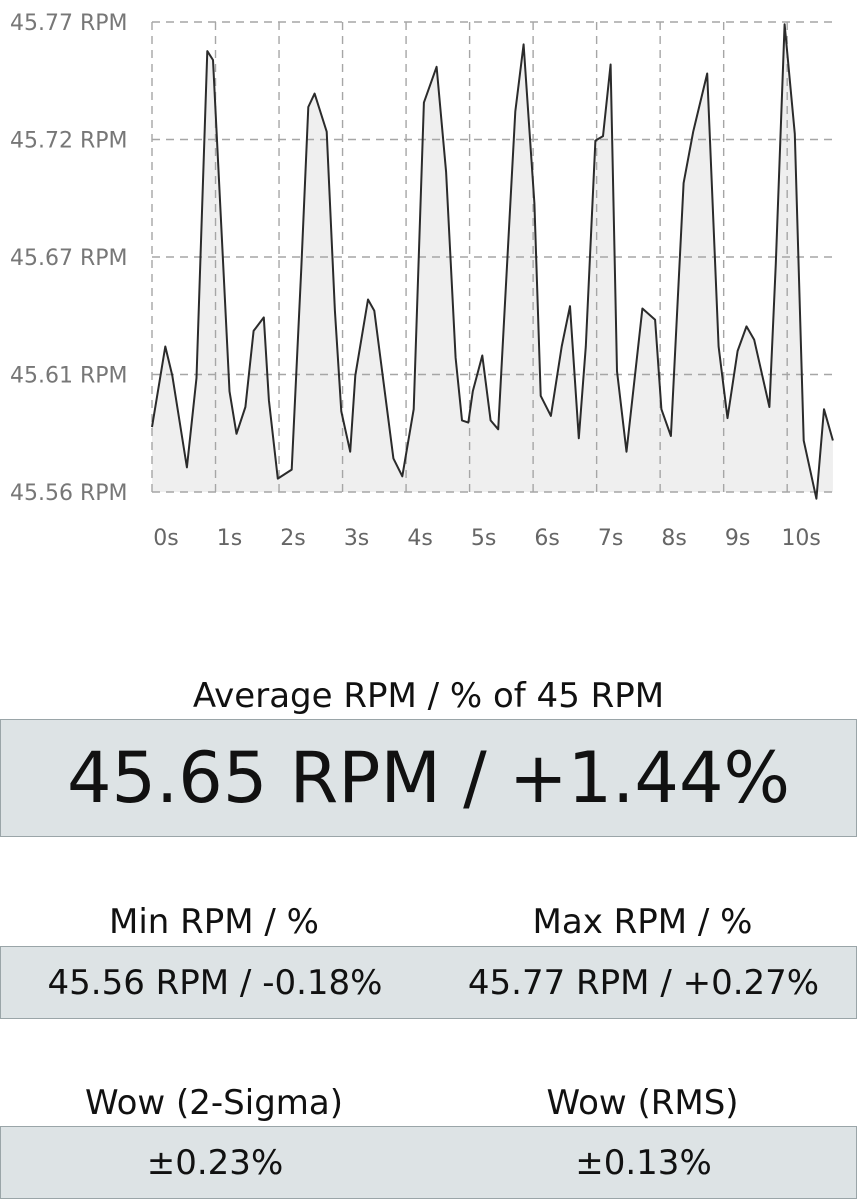  Describe the element at coordinates (292, 538) in the screenshot. I see `x-tick-label: 2s` at that location.